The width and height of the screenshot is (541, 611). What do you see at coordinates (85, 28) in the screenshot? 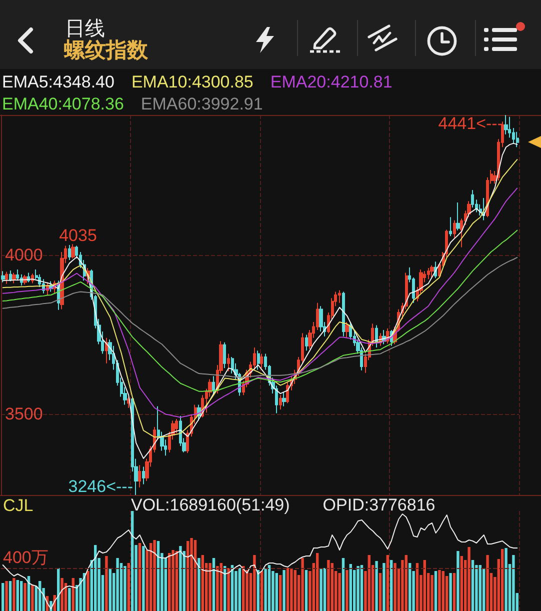
I see `chart-subtitle: 日线` at bounding box center [85, 28].